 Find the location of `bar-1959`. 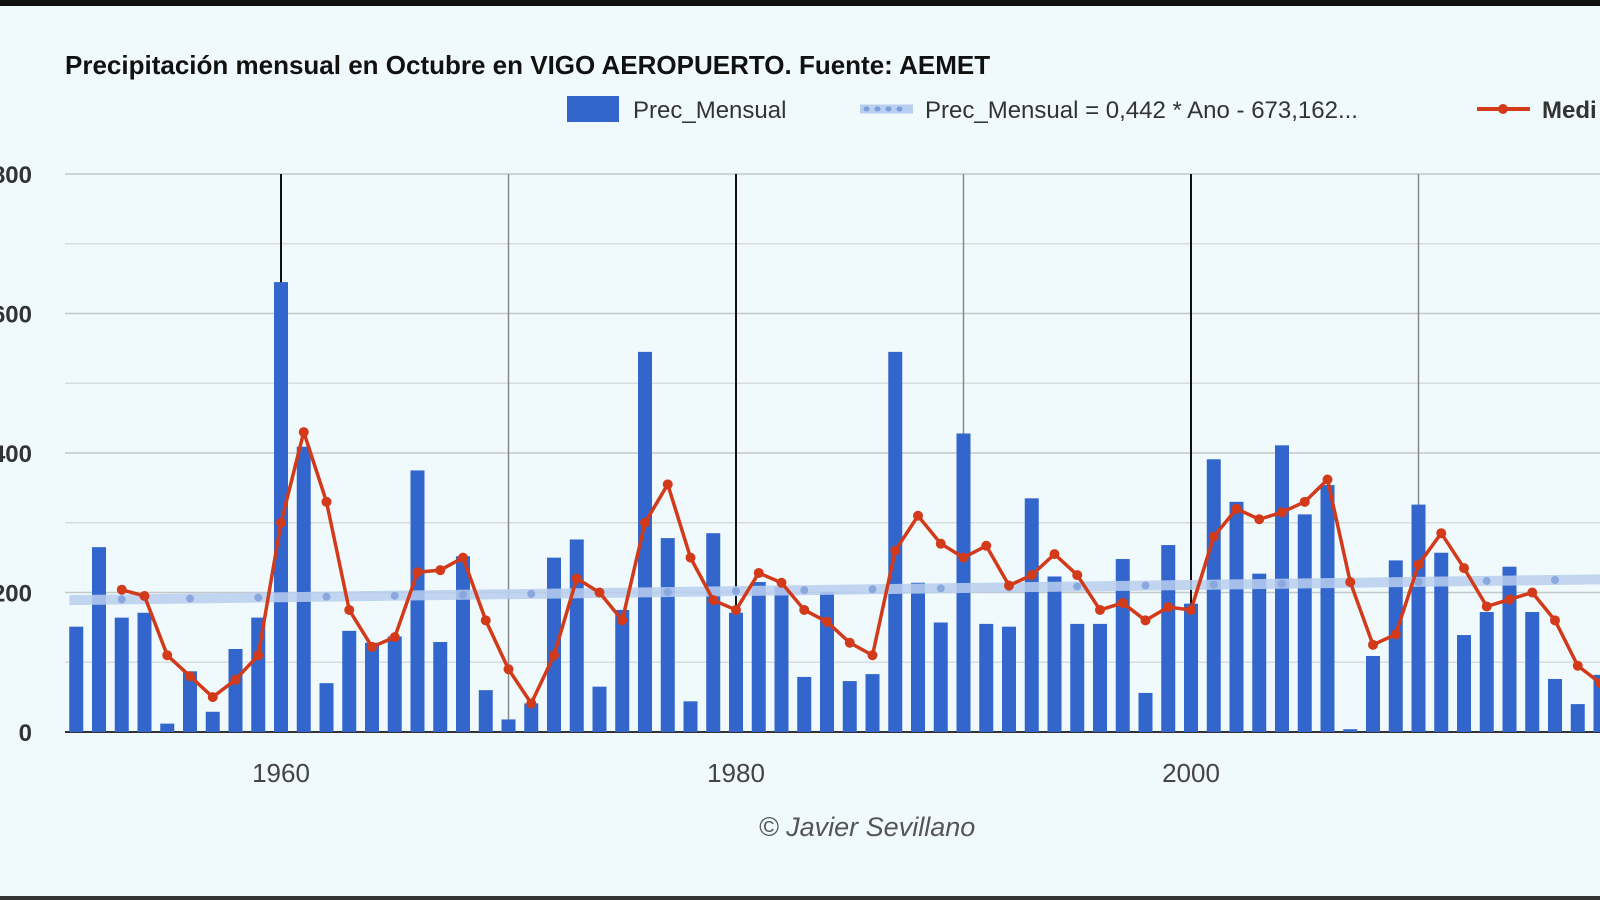

bar-1959 is located at coordinates (258, 674).